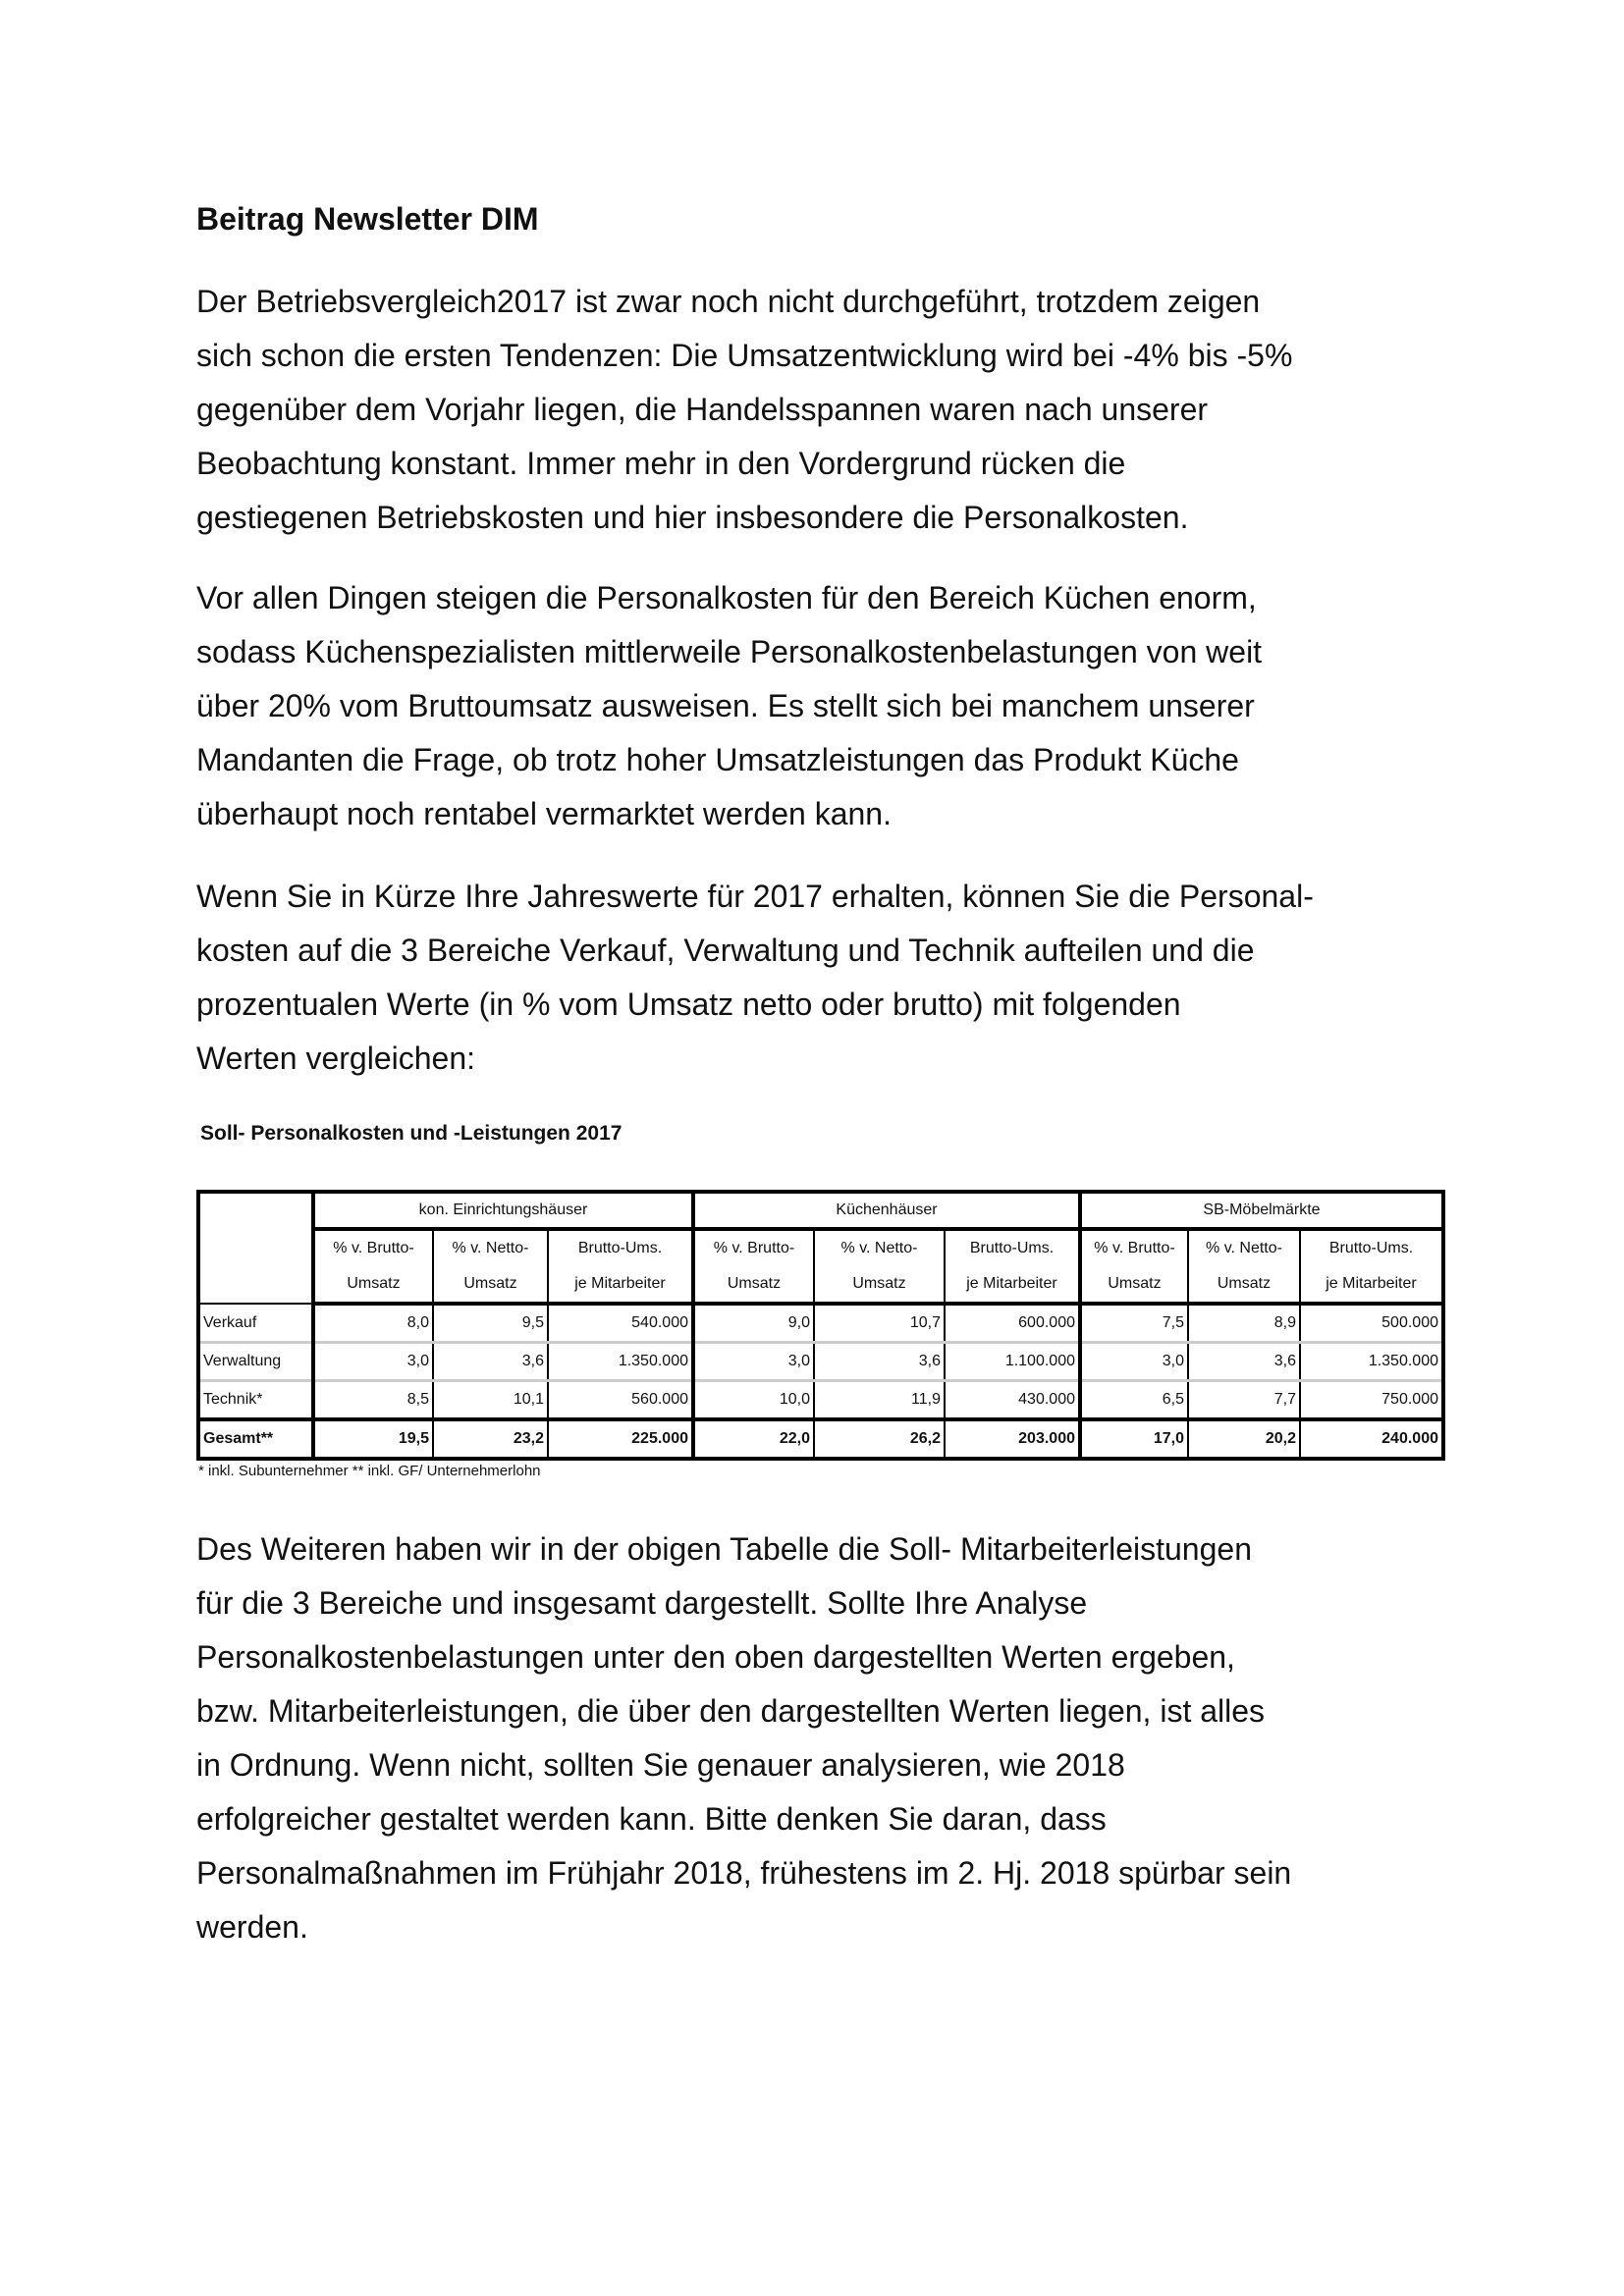 This screenshot has width=1624, height=2296. Describe the element at coordinates (255, 1400) in the screenshot. I see `row-label: Technik*` at that location.